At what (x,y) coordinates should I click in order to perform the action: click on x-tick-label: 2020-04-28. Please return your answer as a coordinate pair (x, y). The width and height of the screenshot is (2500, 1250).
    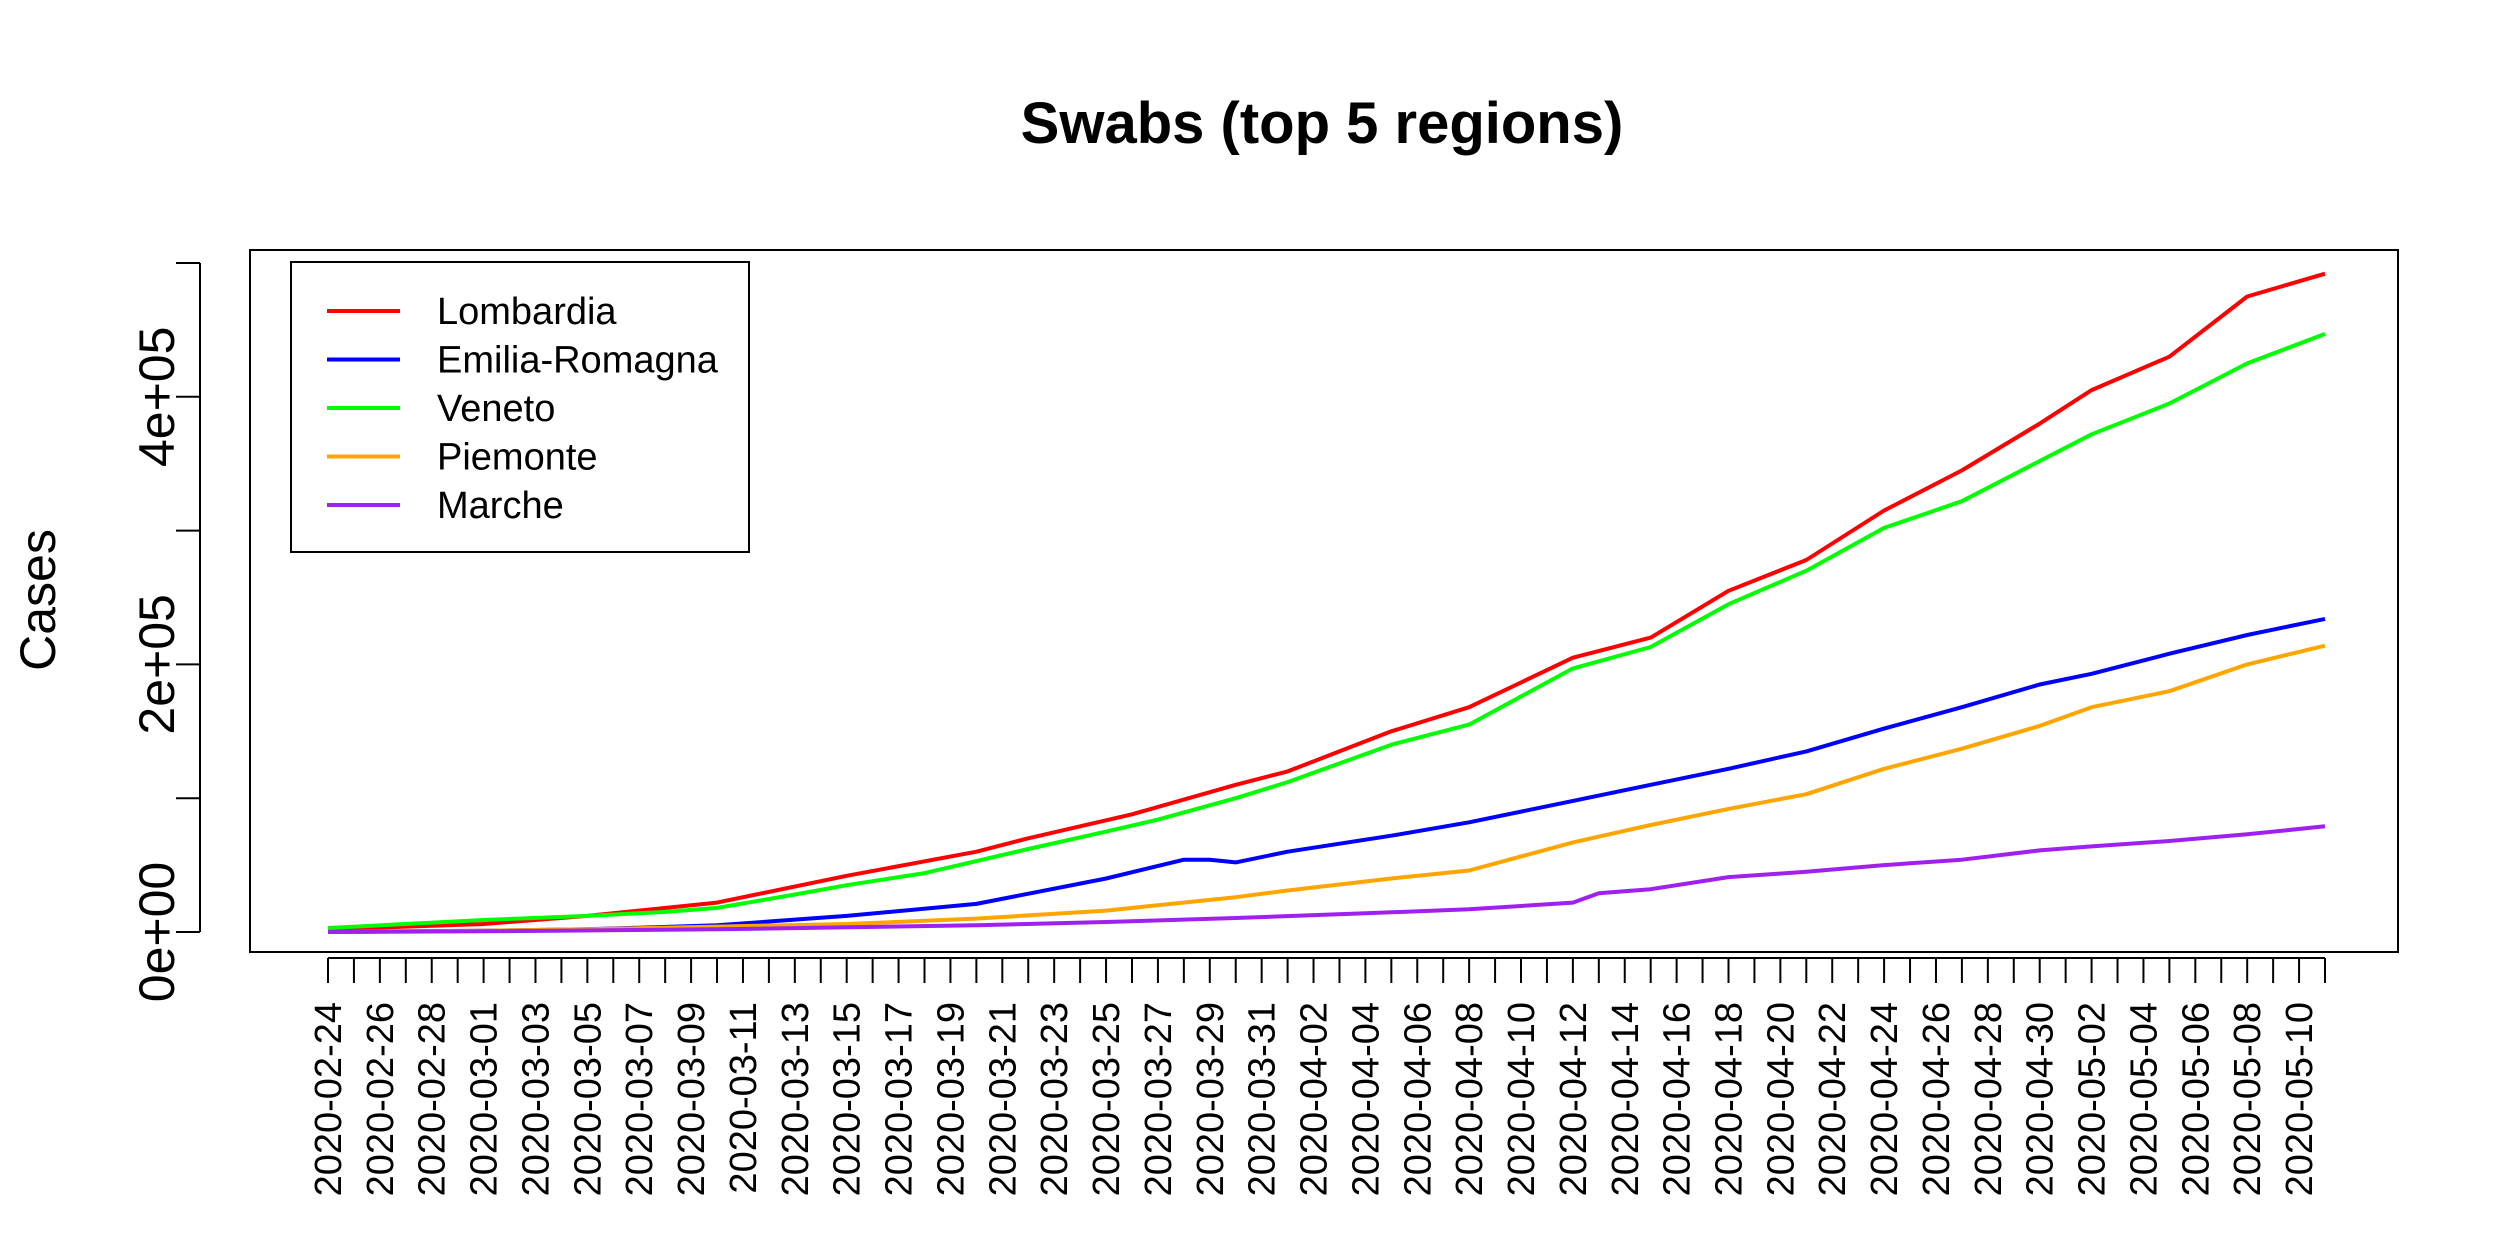
    Looking at the image, I should click on (1989, 1099).